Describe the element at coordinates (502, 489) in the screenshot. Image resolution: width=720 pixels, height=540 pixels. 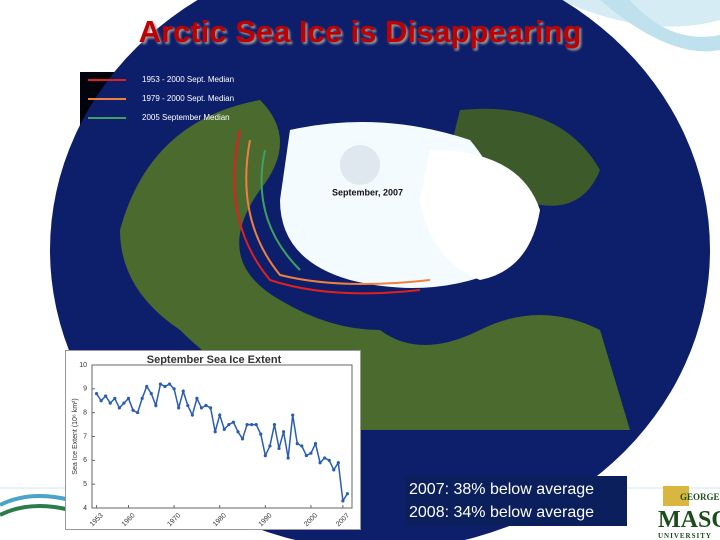
I see `note-line: 2007: 38% below average` at that location.